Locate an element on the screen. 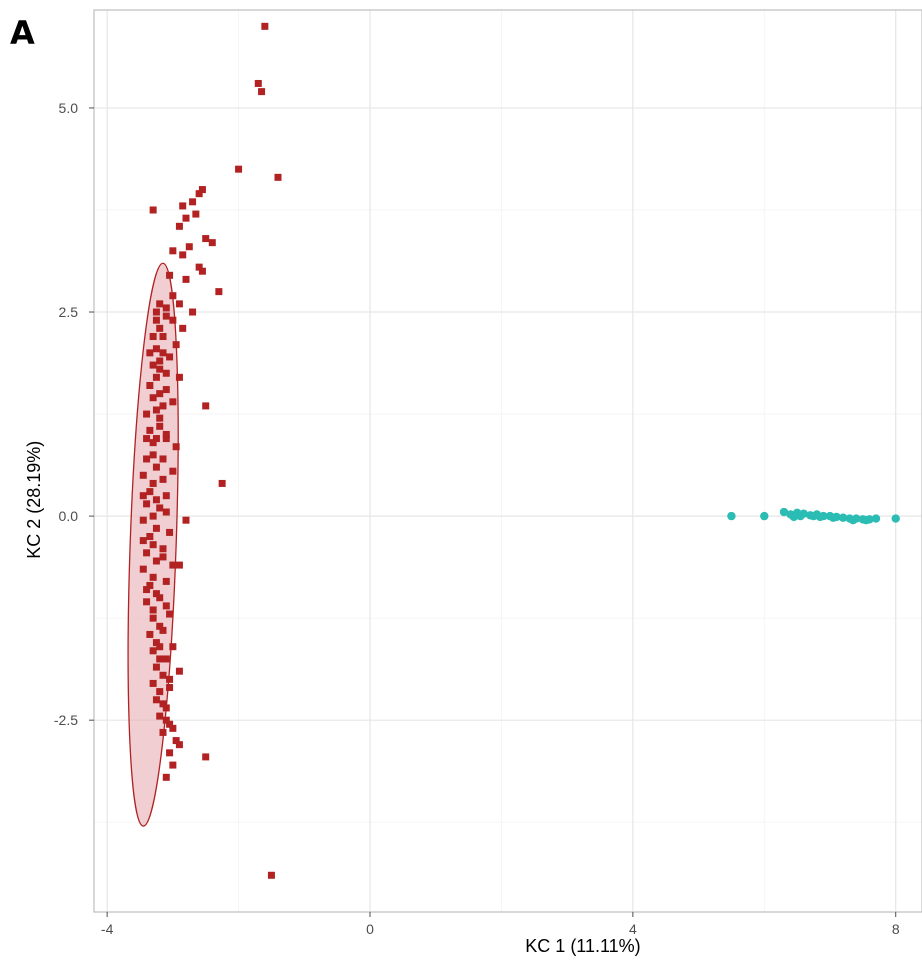  x-tick-label: 4 is located at coordinates (633, 929).